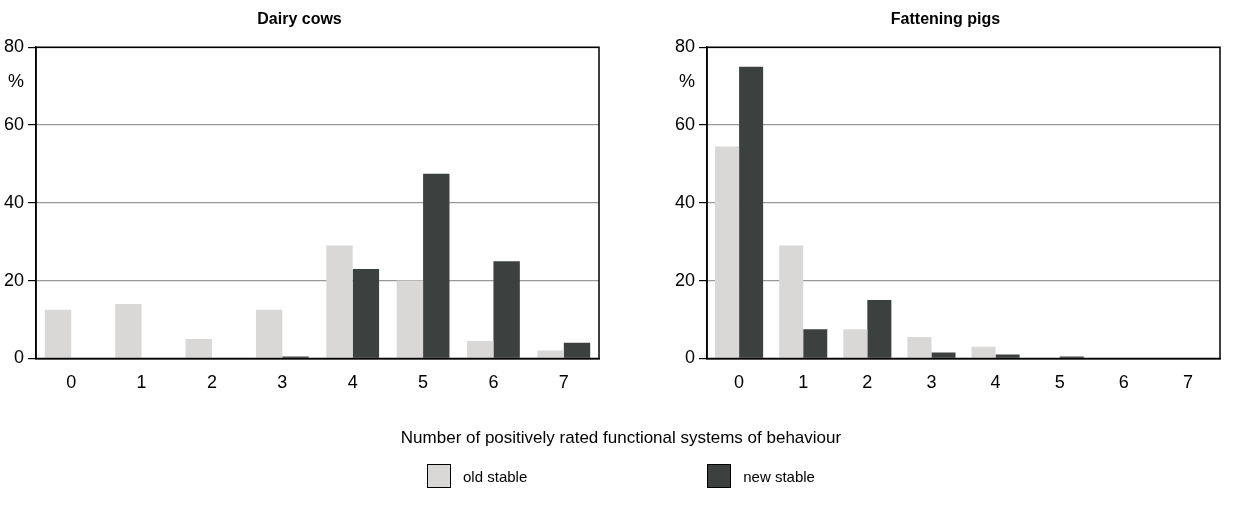 This screenshot has width=1242, height=509. Describe the element at coordinates (779, 476) in the screenshot. I see `legend-label: new stable` at that location.